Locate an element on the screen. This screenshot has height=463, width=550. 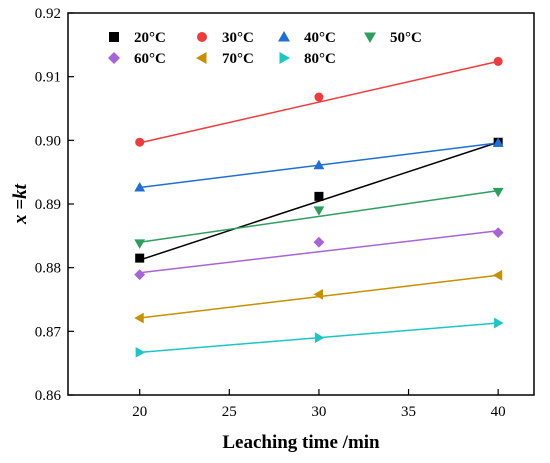
legend-label: 30°C is located at coordinates (238, 38).